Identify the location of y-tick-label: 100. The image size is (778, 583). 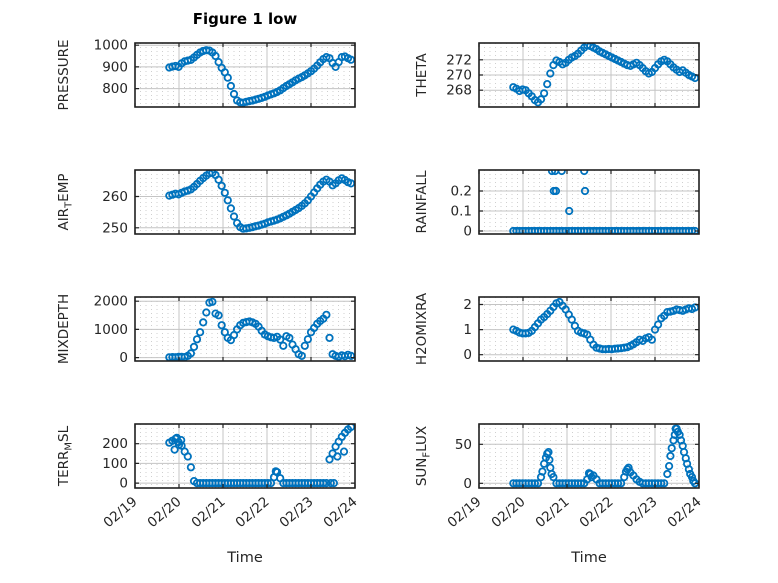
(115, 464).